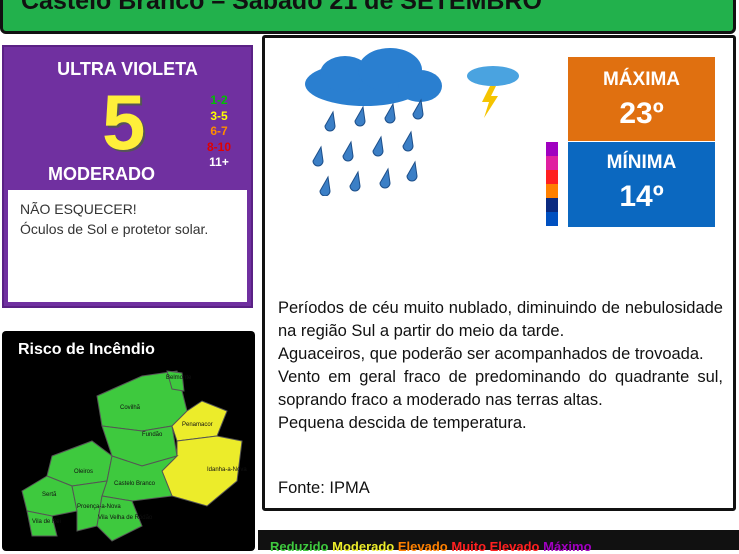  Describe the element at coordinates (114, 229) in the screenshot. I see `note-line: Óculos de Sol e protetor solar.` at that location.